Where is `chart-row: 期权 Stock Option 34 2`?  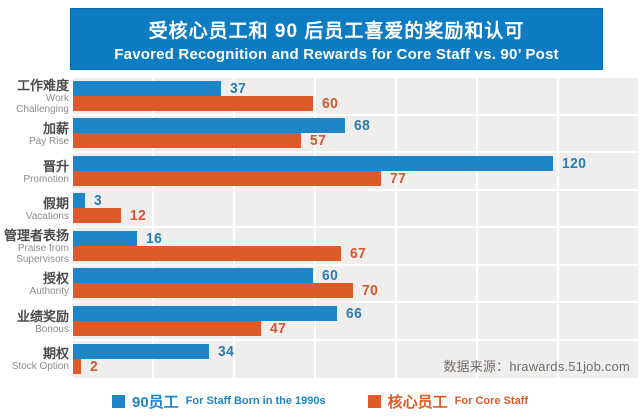 chart-row: 期权 Stock Option 34 2 is located at coordinates (320, 359).